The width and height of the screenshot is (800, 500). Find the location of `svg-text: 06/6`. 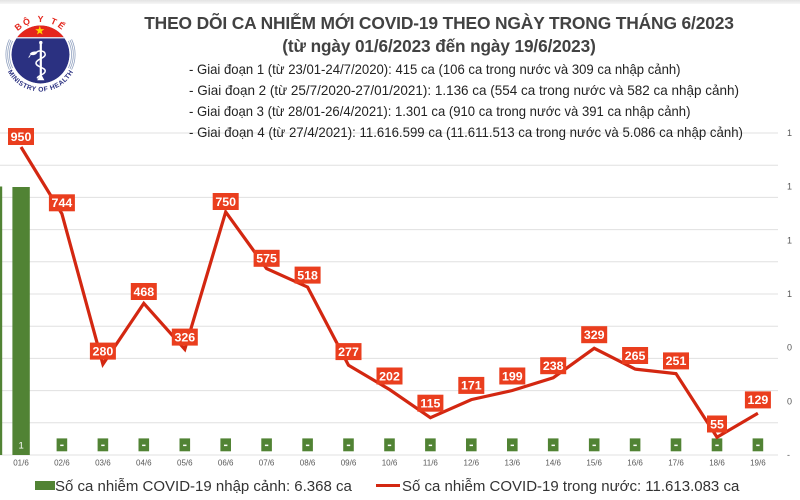

svg-text: 06/6 is located at coordinates (226, 463).